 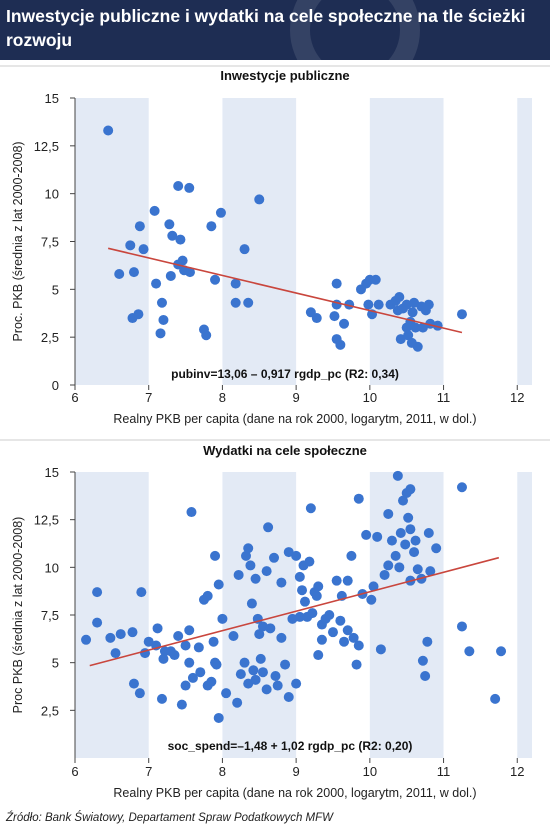 I want to click on y-tick-label: 12,5, so click(x=46, y=146).